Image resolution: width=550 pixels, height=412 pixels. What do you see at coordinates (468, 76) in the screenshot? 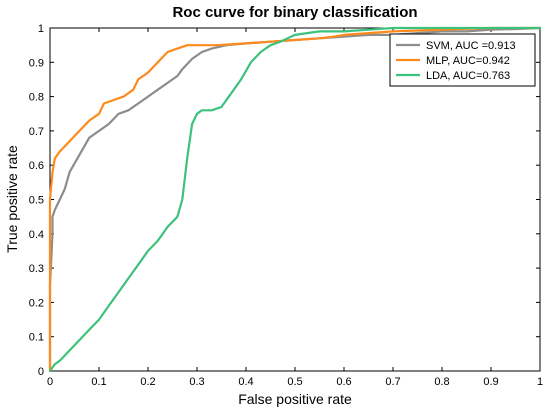
I see `legend-label: LDA, AUC=0.763` at bounding box center [468, 76].